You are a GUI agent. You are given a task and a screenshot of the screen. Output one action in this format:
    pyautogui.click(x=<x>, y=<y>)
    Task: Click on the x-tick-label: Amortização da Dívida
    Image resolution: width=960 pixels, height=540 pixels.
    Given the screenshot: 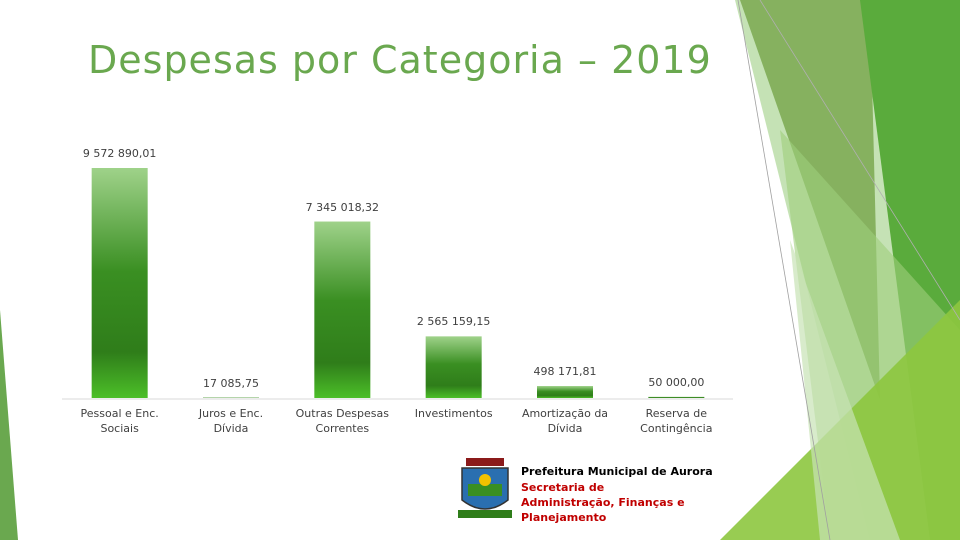 What is the action you would take?
    pyautogui.click(x=565, y=421)
    